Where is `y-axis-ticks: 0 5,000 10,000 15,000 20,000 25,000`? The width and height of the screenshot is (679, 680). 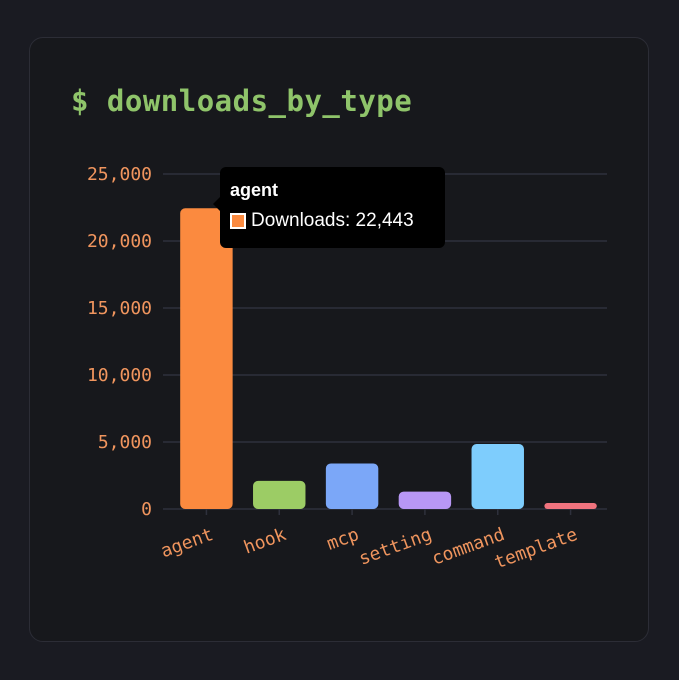 y-axis-ticks: 0 5,000 10,000 15,000 20,000 25,000 is located at coordinates (119, 342).